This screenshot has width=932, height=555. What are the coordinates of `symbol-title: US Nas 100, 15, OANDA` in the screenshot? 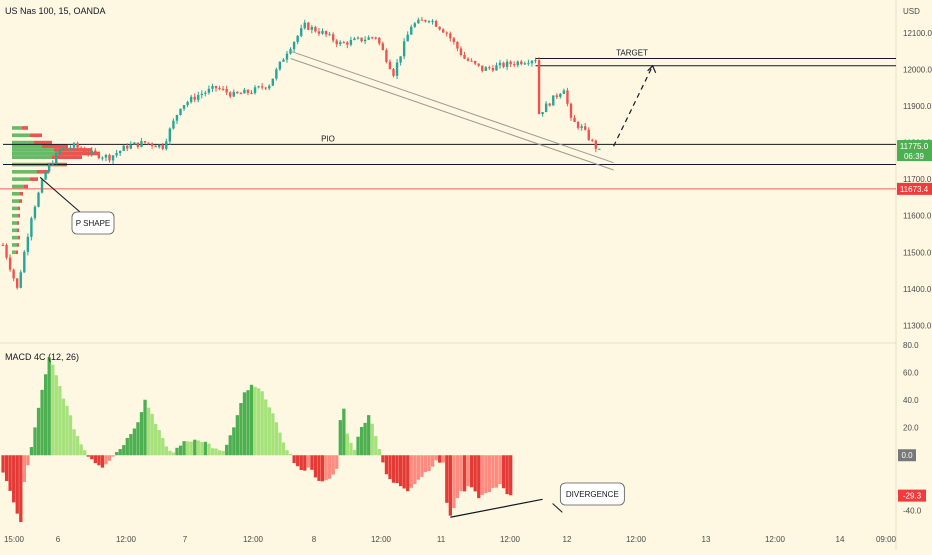 It's located at (55, 11).